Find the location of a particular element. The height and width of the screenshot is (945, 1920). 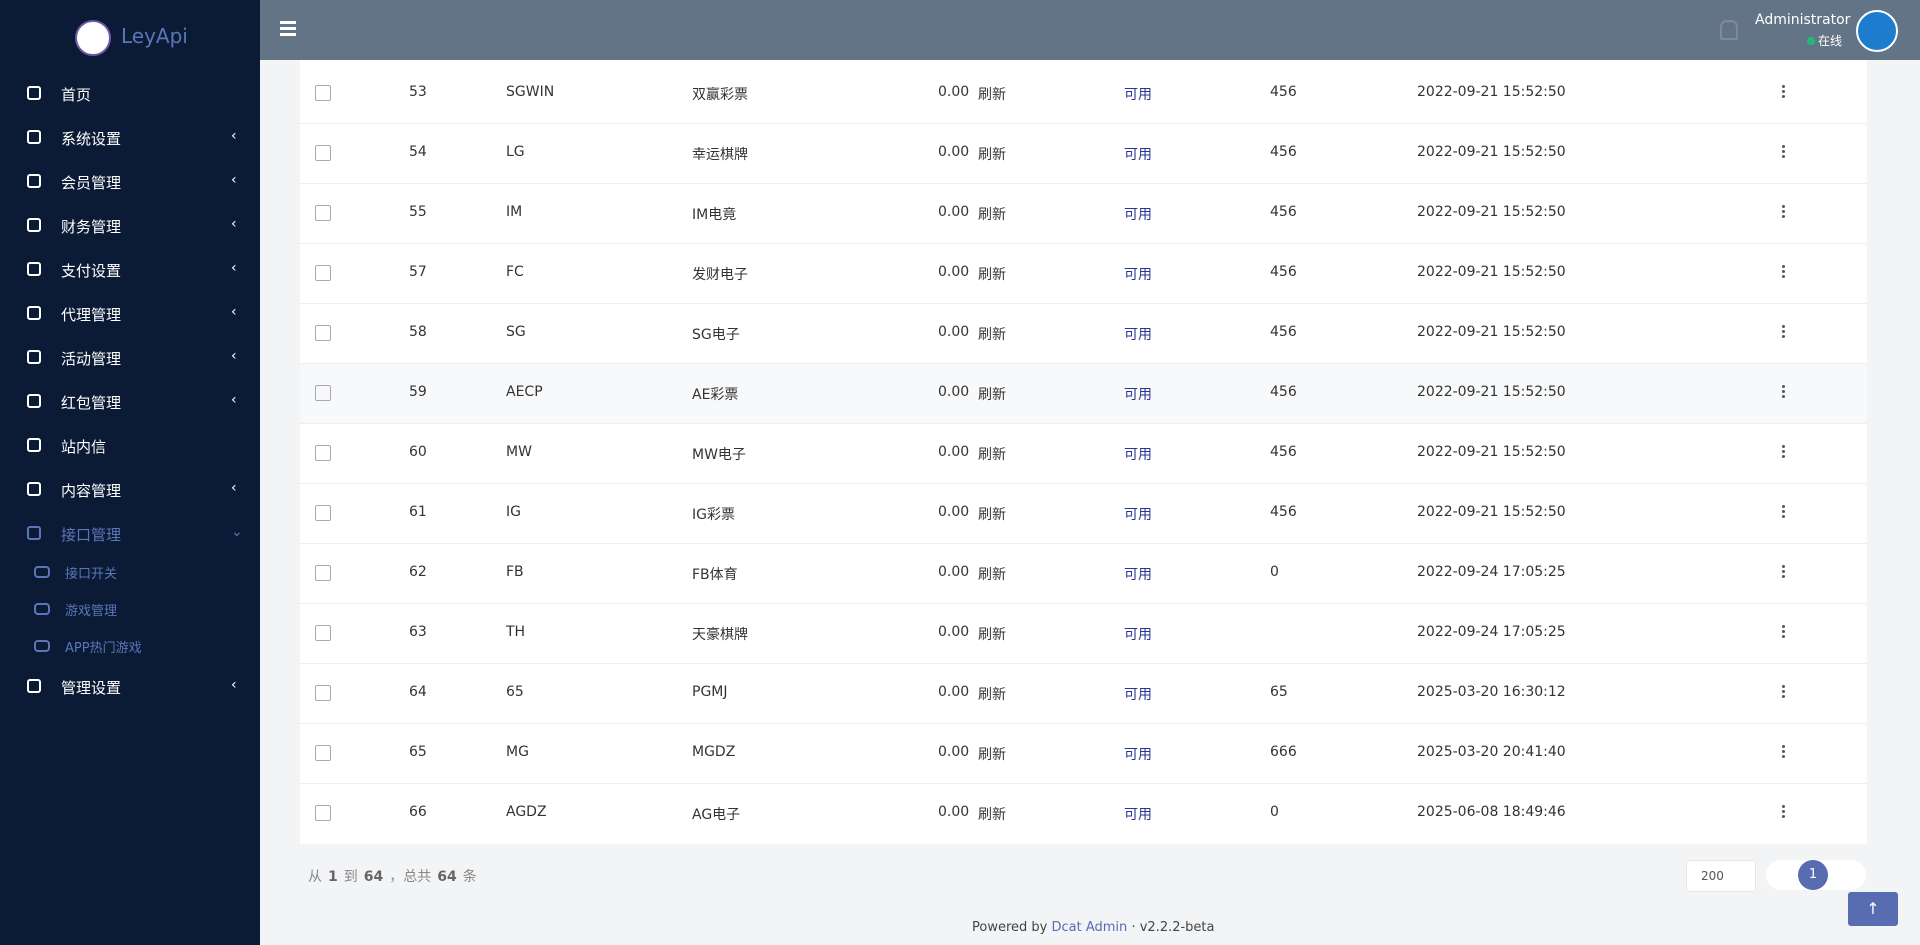

submenu-item: 游戏管理 is located at coordinates (91, 611).